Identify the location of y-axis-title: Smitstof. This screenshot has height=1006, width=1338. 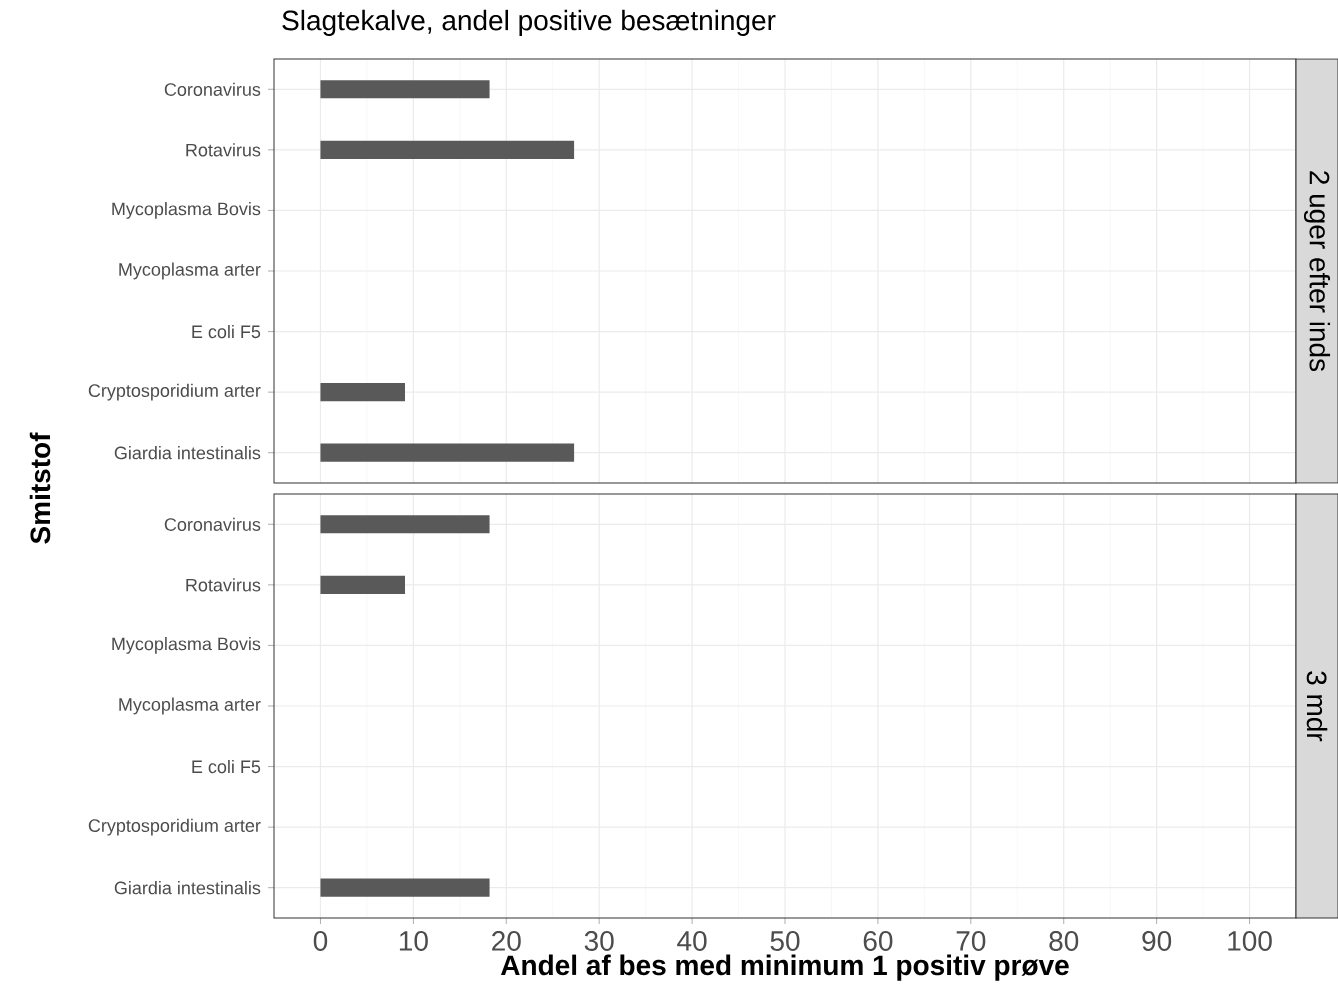
(40, 488).